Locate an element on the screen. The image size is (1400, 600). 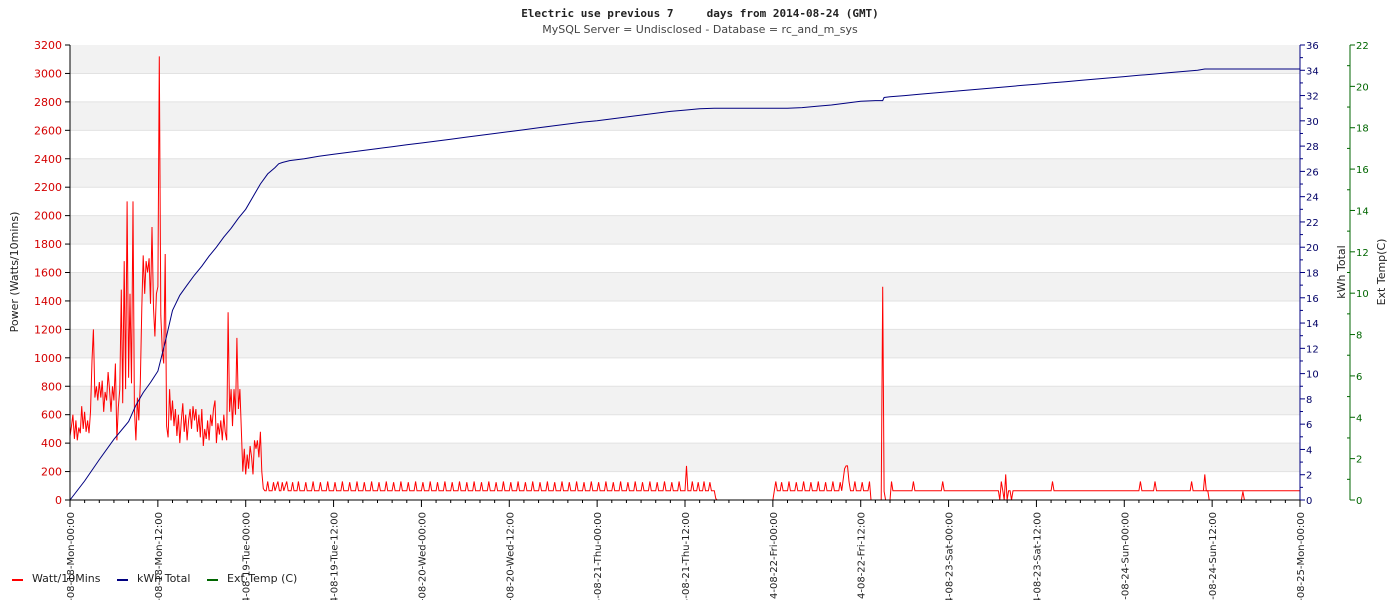
tick-label-power: 1400 is located at coordinates (48, 301).